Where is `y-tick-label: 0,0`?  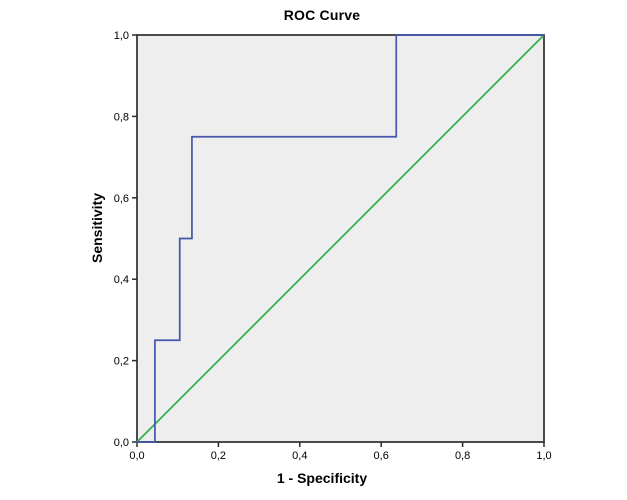
y-tick-label: 0,0 is located at coordinates (121, 443).